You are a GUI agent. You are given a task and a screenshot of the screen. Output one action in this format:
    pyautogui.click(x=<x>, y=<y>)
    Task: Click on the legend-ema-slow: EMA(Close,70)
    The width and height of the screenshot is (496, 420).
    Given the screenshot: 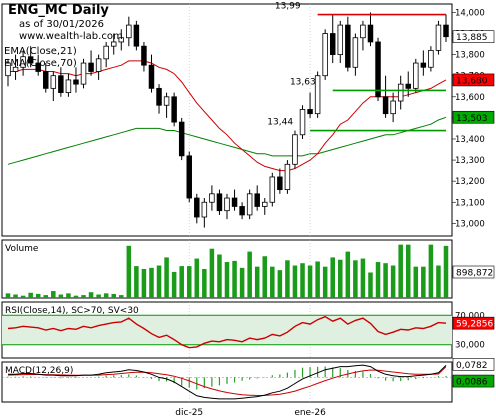 What is the action you would take?
    pyautogui.click(x=40, y=63)
    